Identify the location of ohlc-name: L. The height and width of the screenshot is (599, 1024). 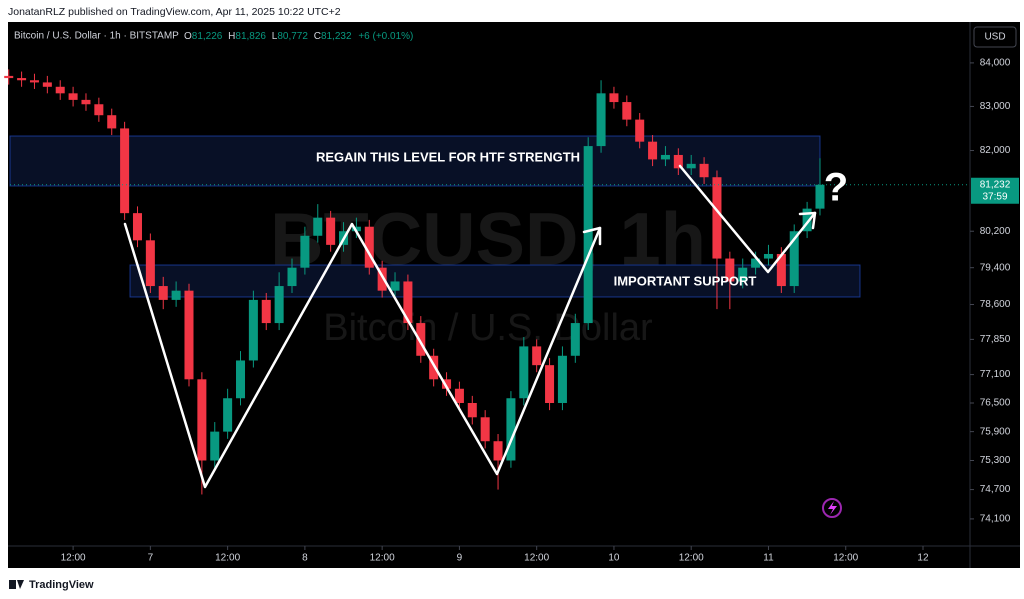
(275, 36).